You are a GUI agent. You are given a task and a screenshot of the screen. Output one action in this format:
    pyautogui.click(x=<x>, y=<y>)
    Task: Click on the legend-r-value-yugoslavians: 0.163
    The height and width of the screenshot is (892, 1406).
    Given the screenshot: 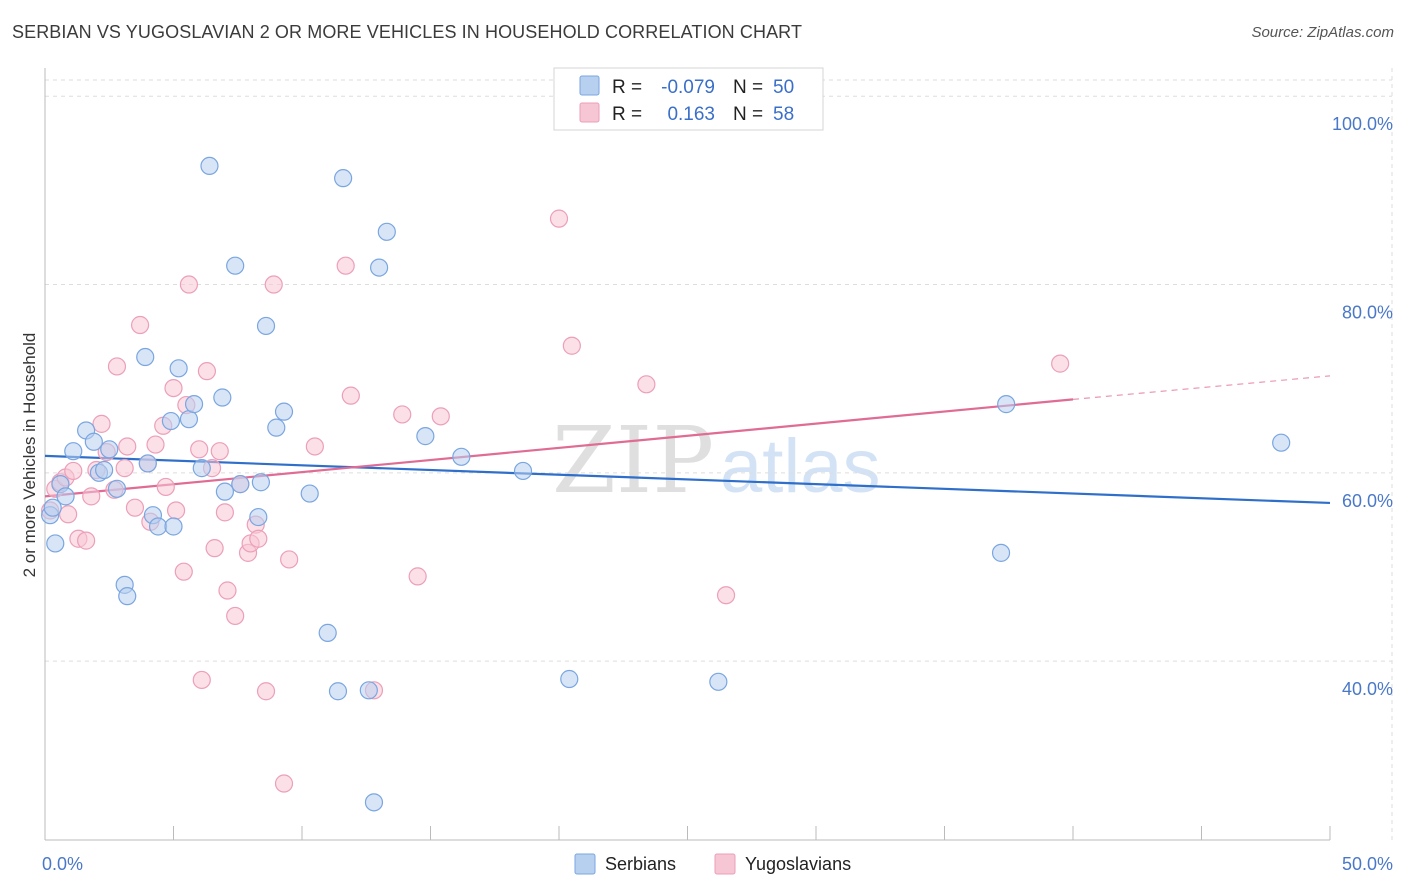 What is the action you would take?
    pyautogui.click(x=691, y=114)
    